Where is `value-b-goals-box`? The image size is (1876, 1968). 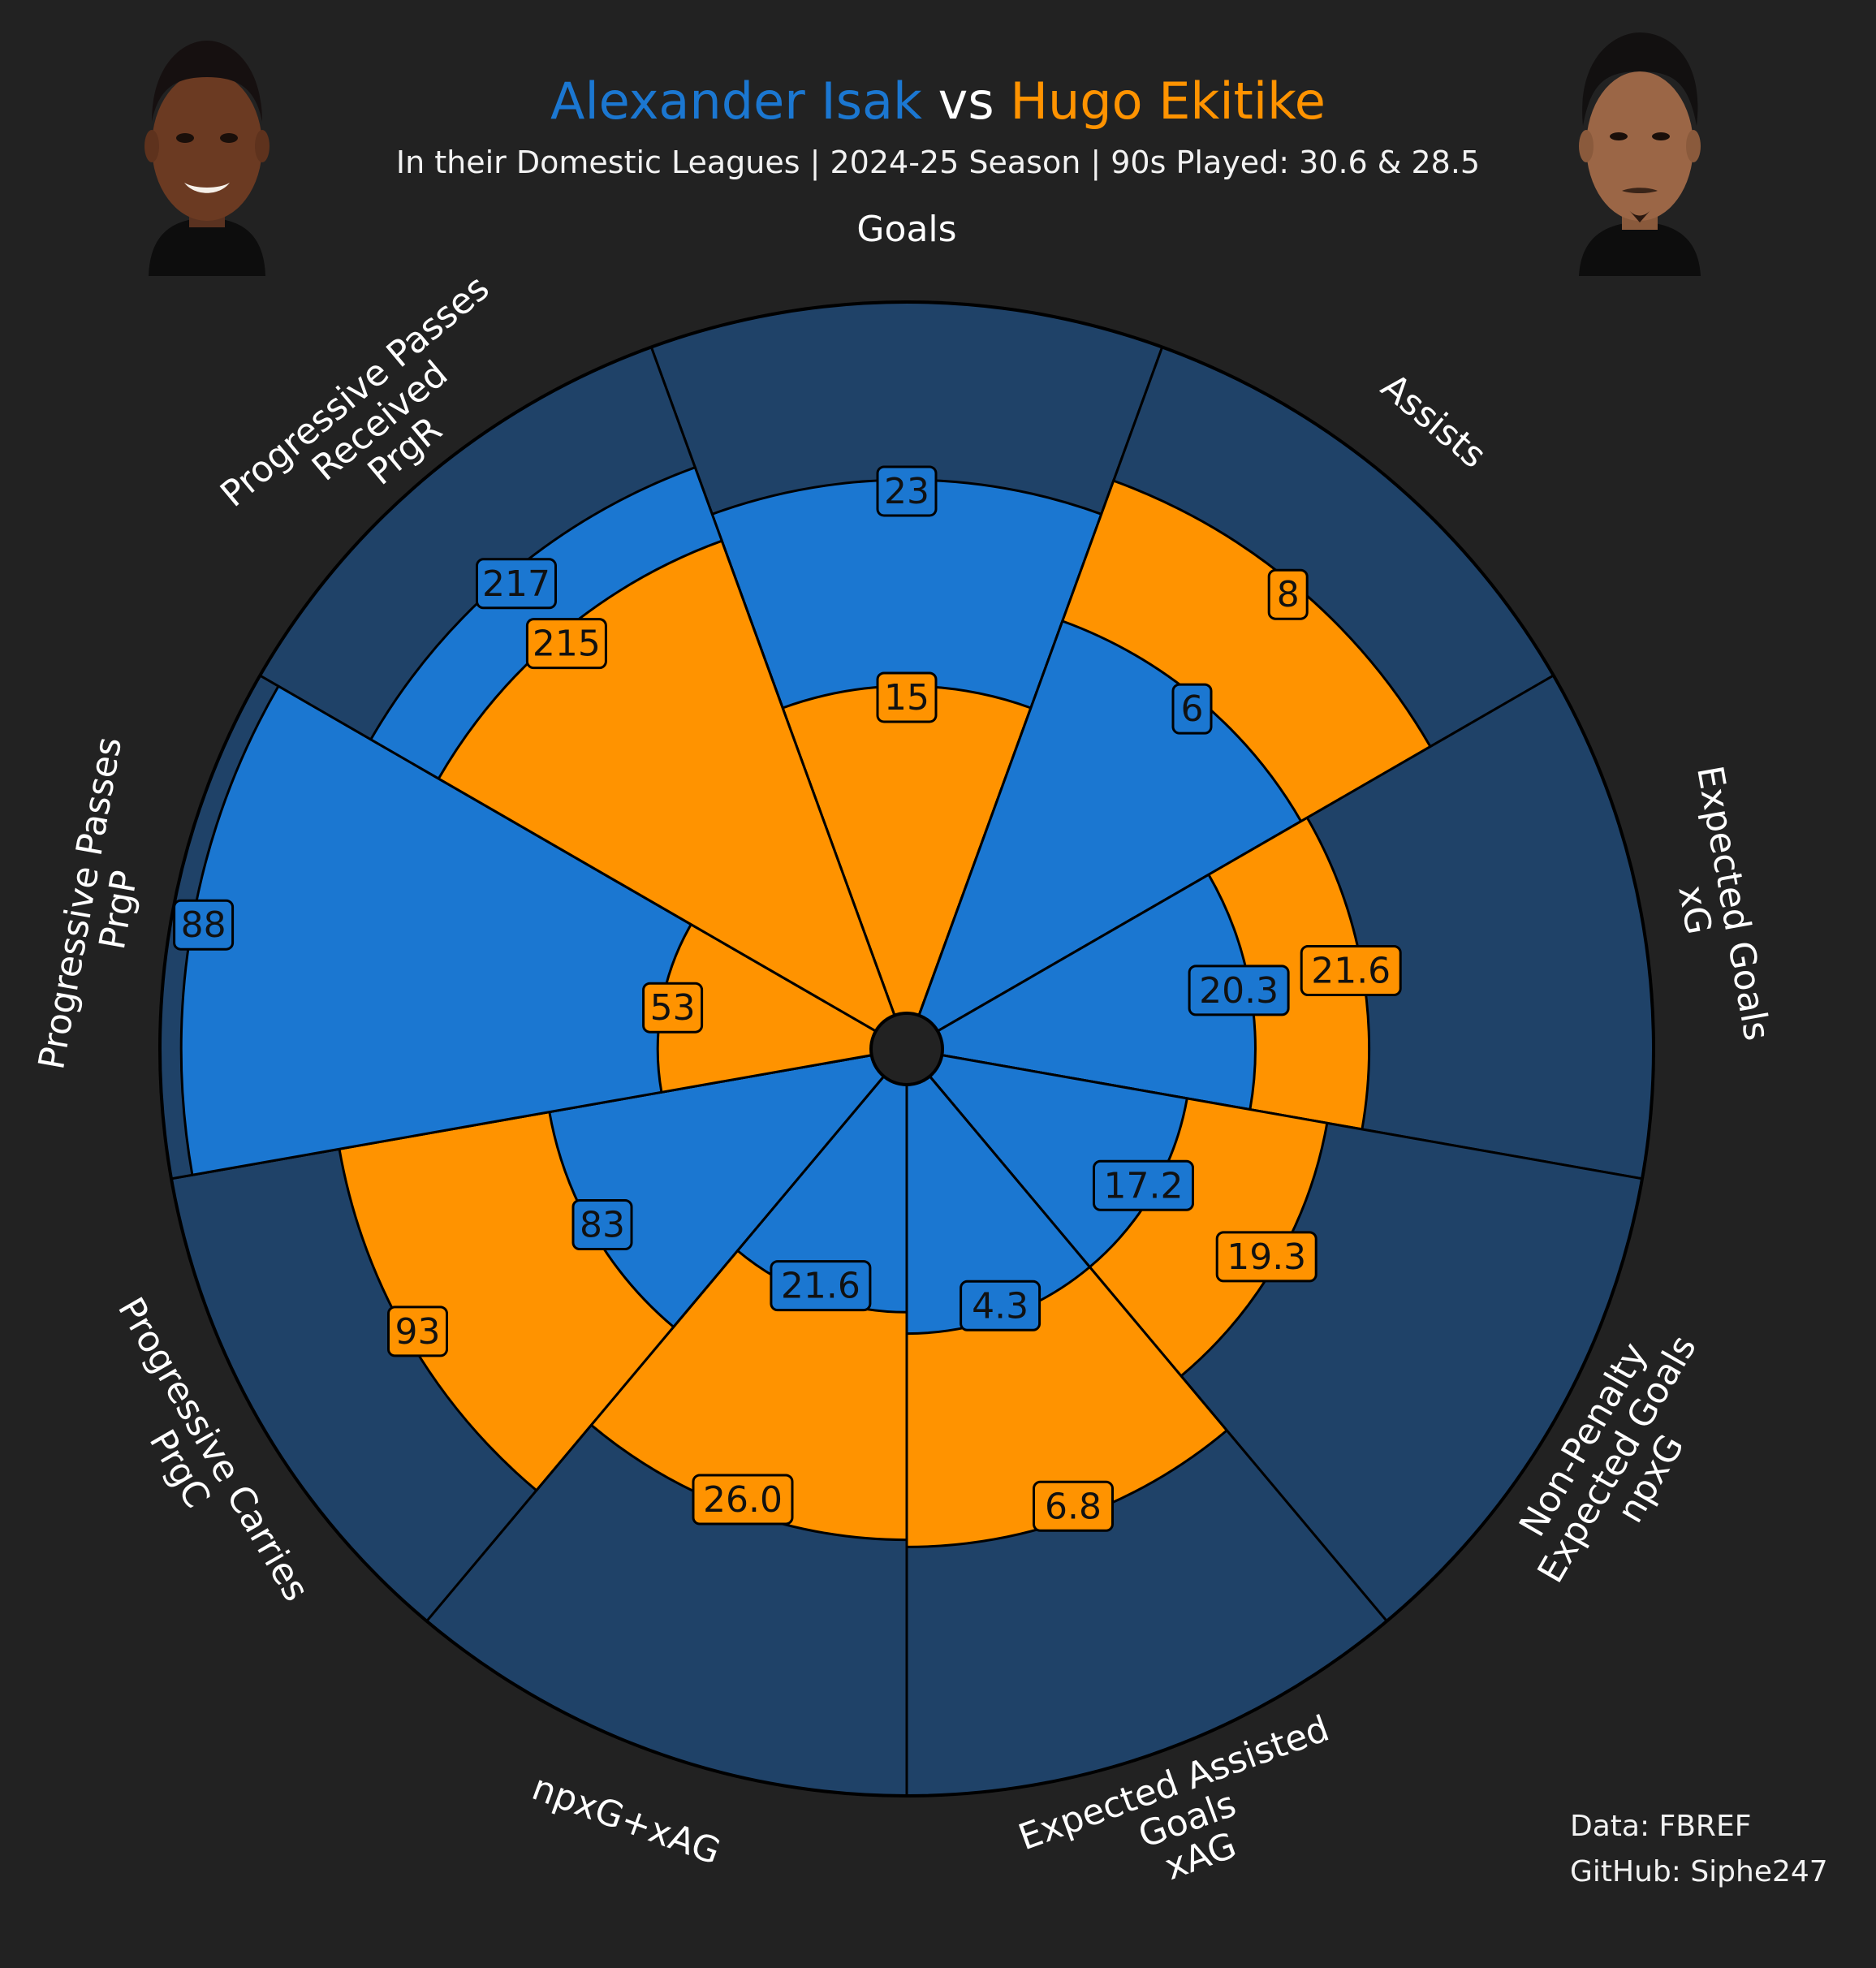 value-b-goals-box is located at coordinates (907, 697).